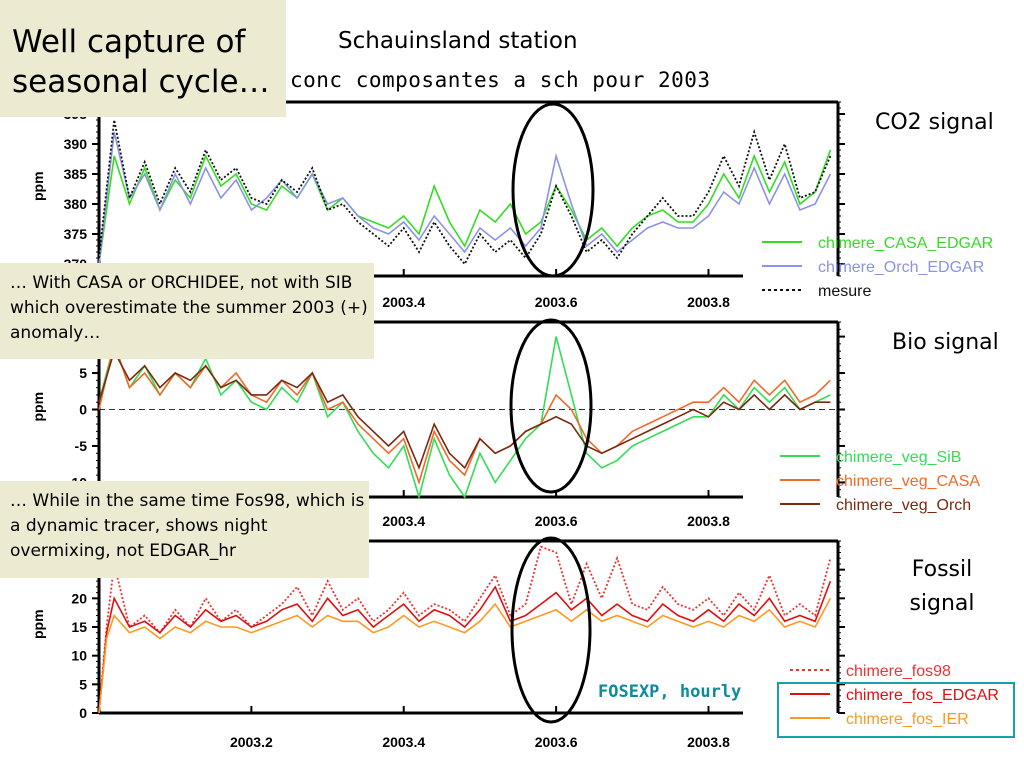 The width and height of the screenshot is (1024, 768). I want to click on x-tick-label: 2003.2, so click(251, 742).